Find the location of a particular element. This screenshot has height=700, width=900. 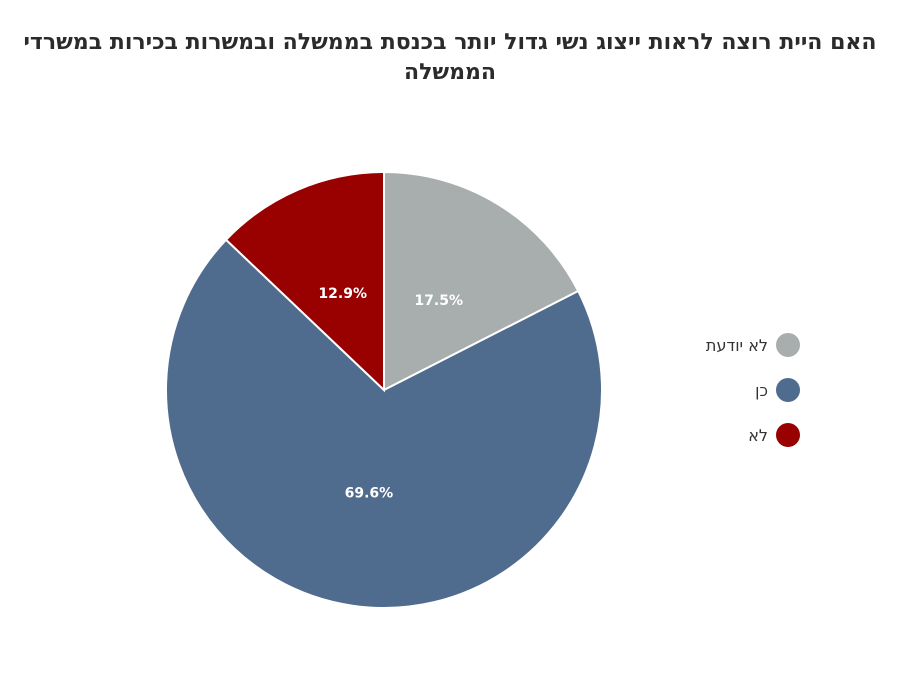

legend-item-dont-know: לא יודעת is located at coordinates (720, 345).